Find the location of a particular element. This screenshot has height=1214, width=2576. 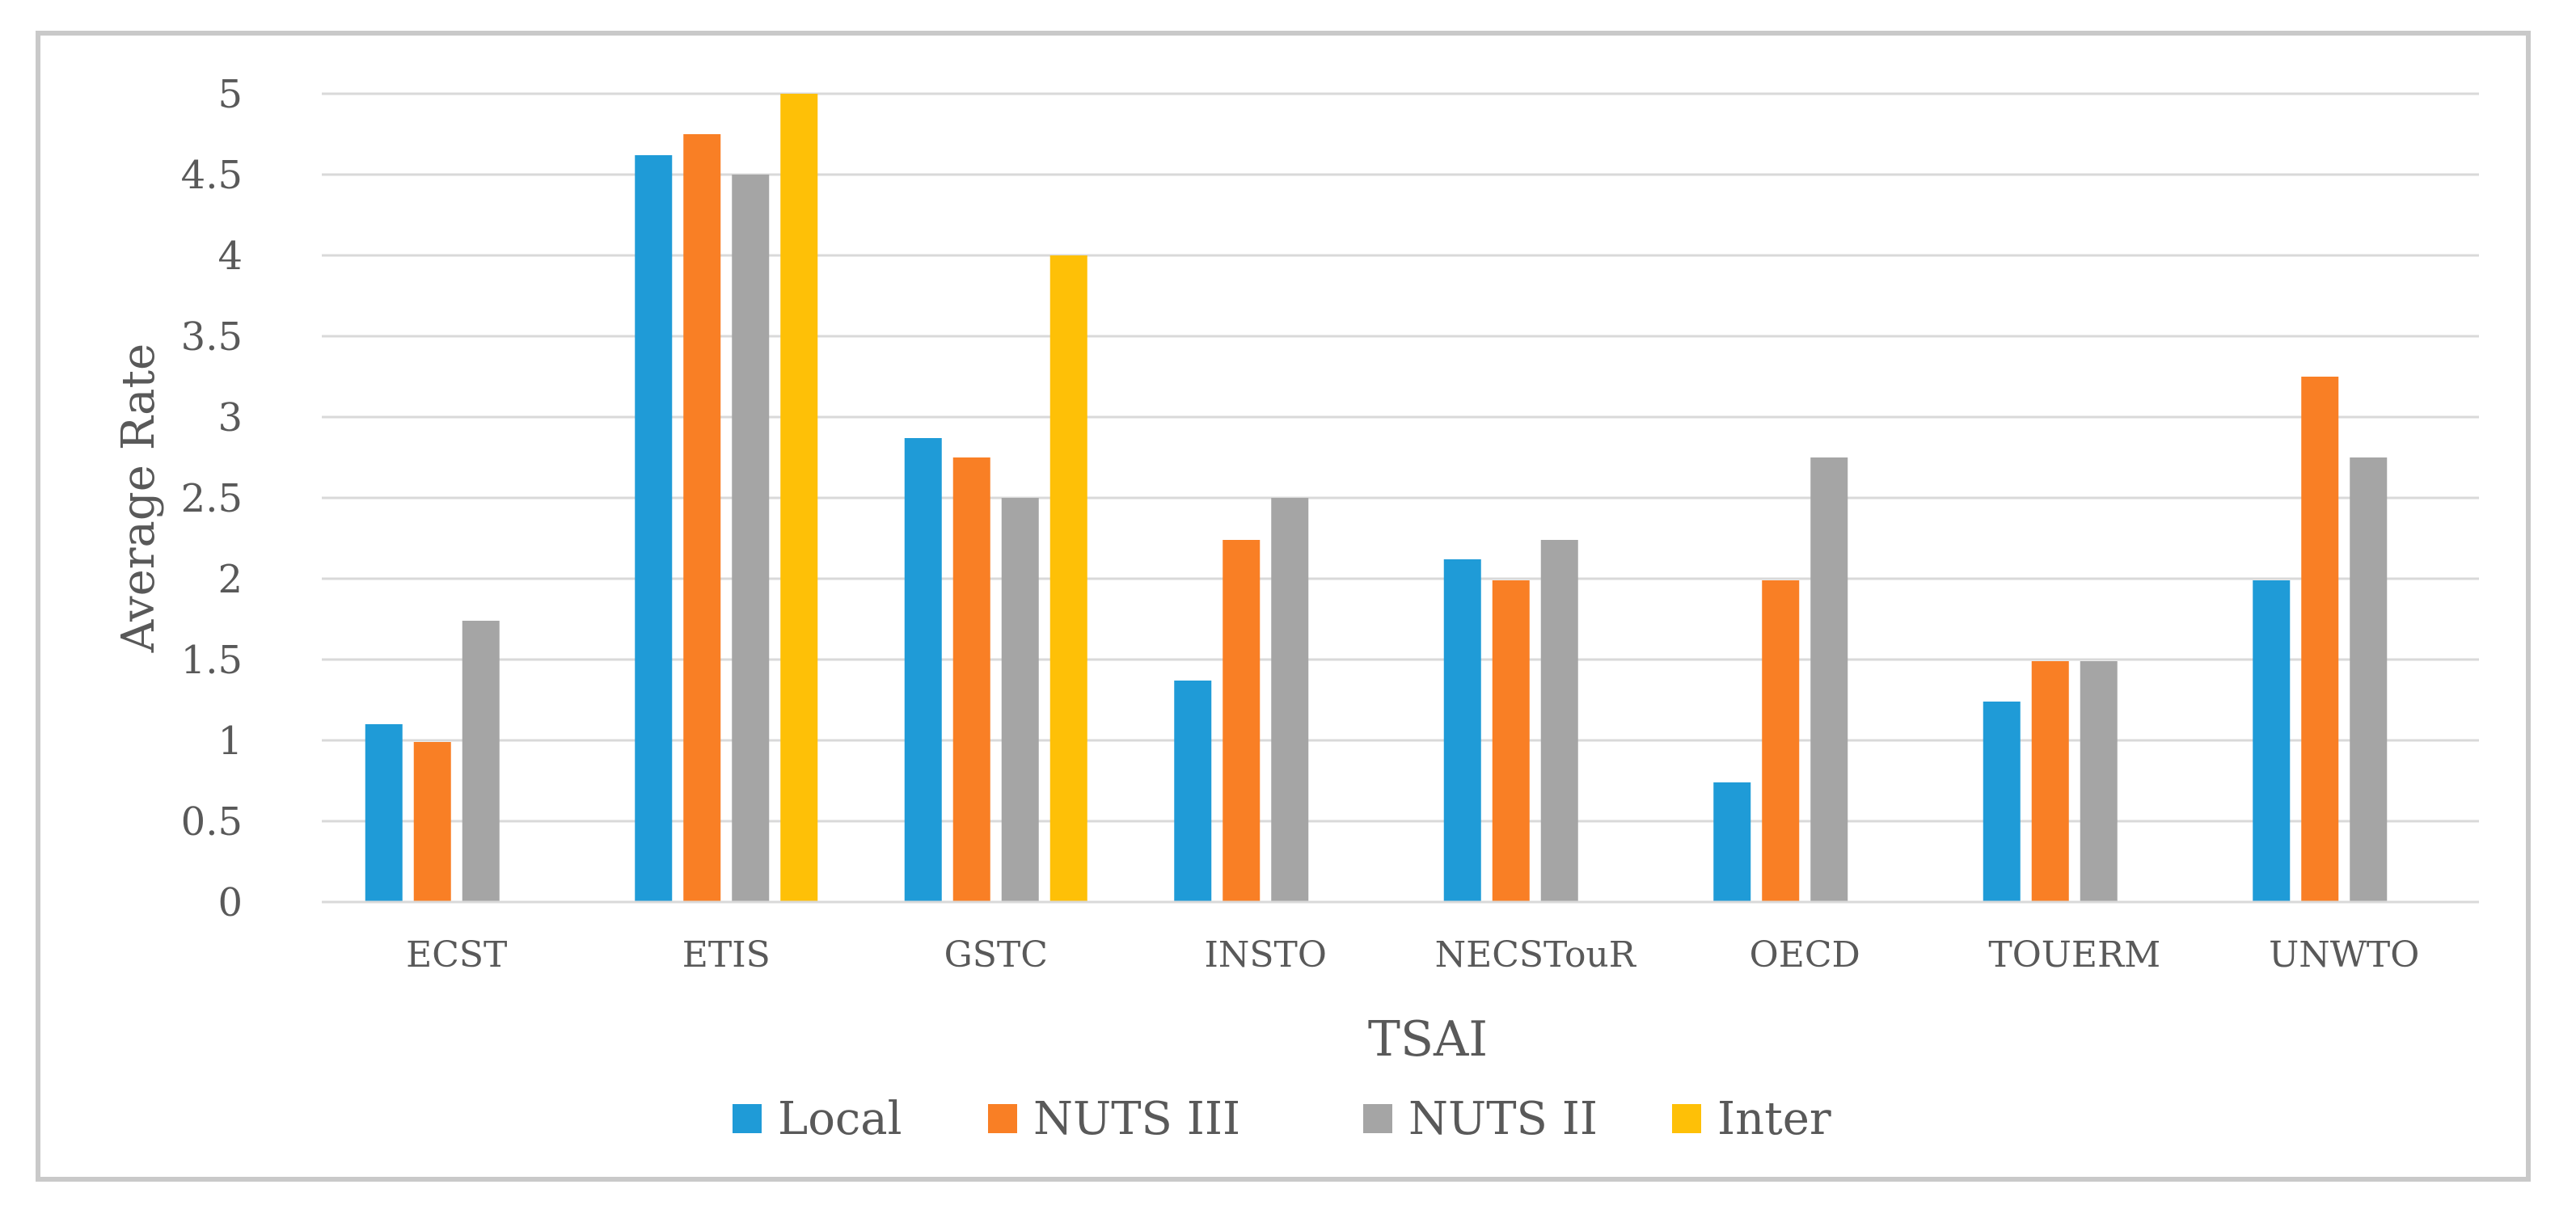

bar-local-ecst is located at coordinates (384, 813).